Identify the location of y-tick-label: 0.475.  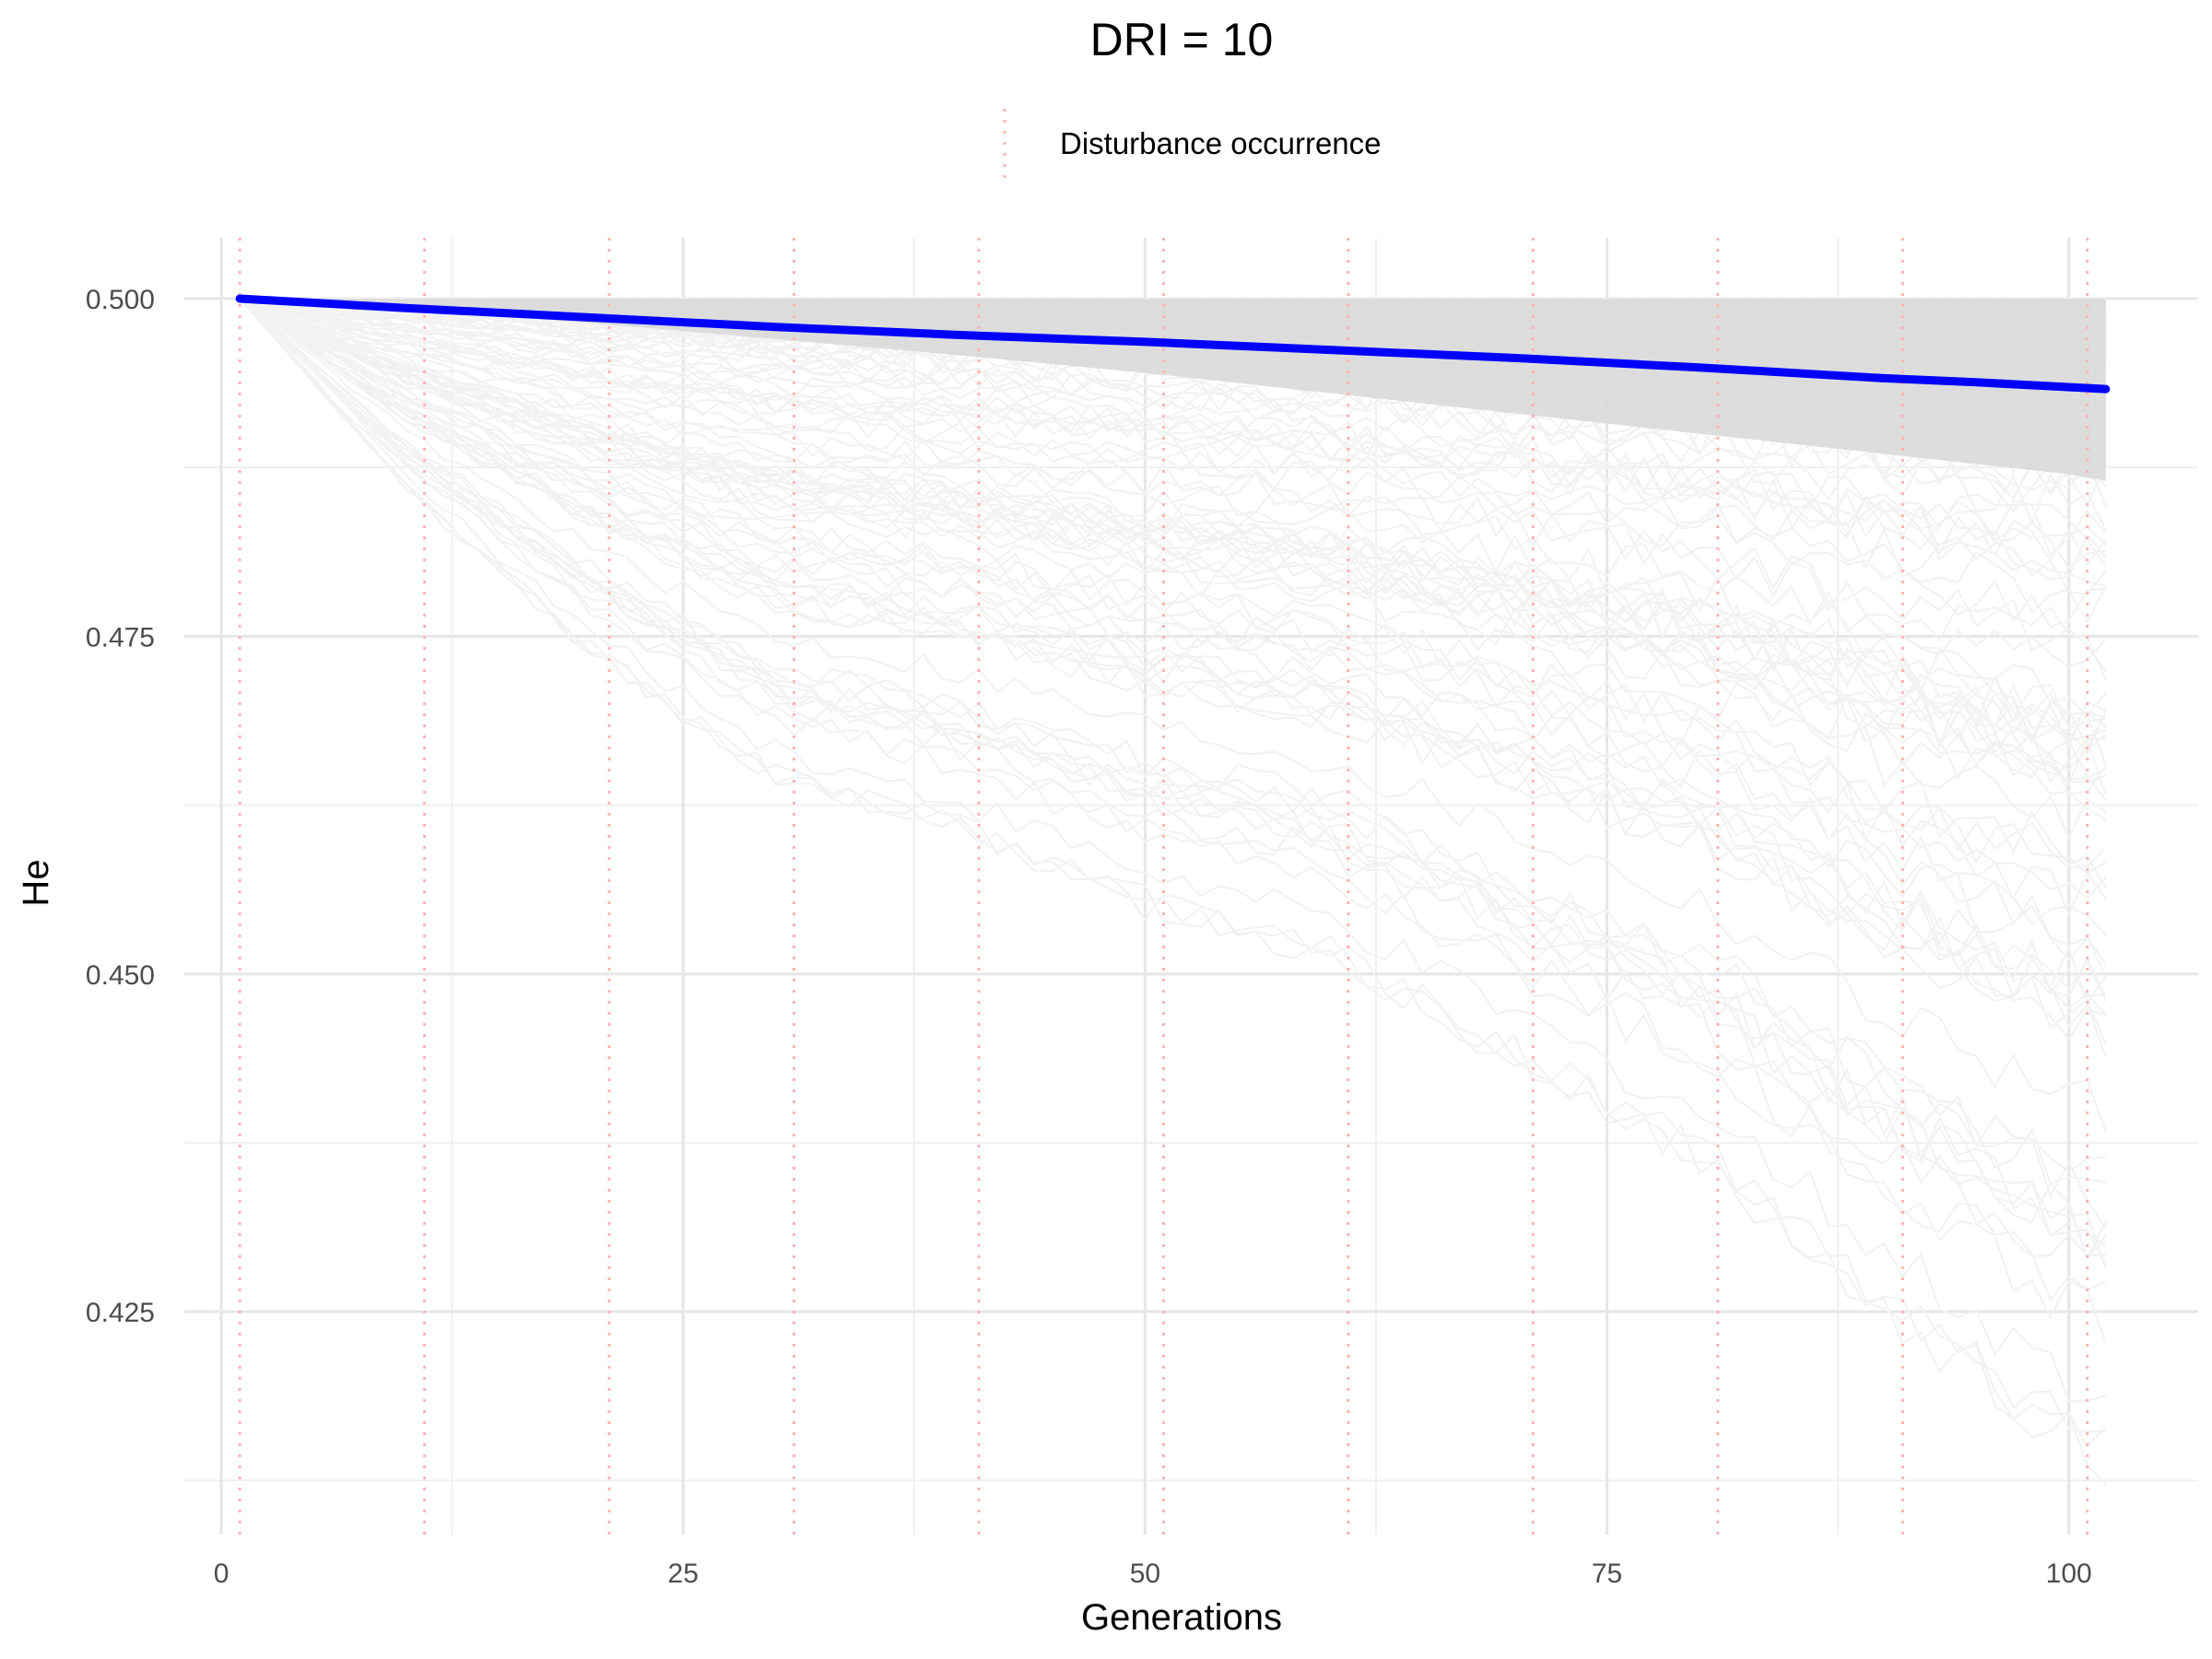
(120, 637).